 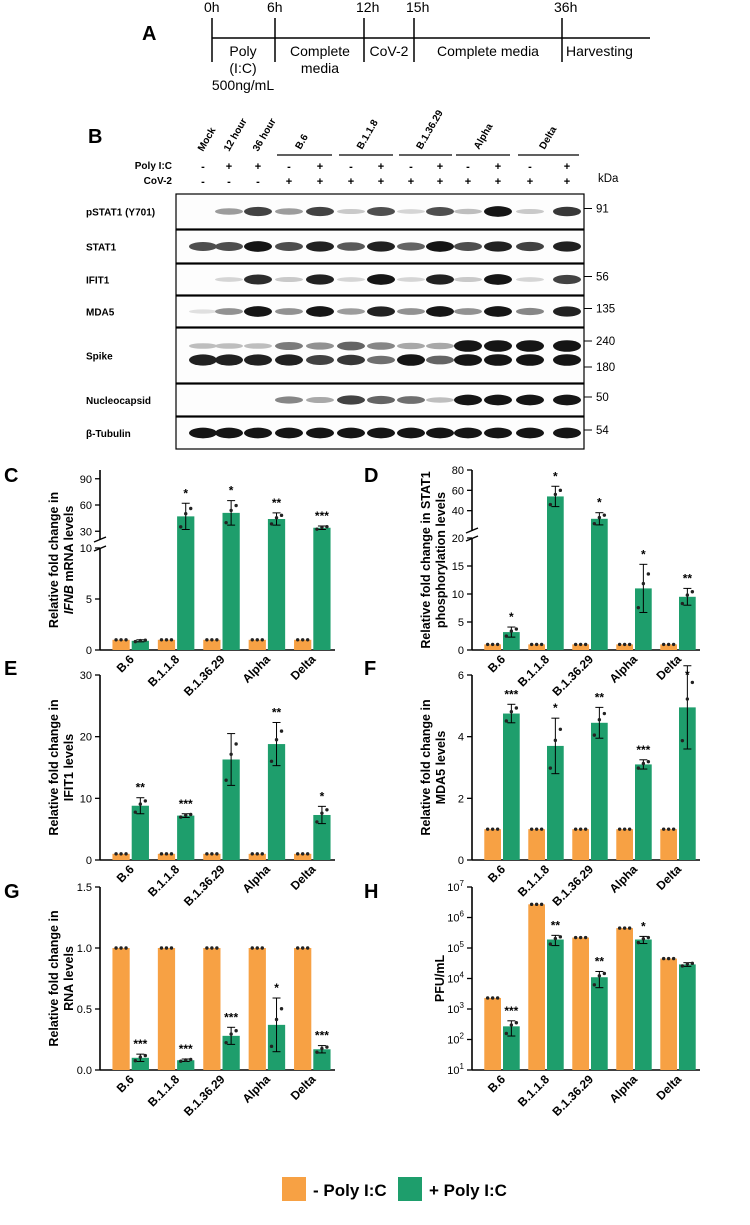 I want to click on group-label: B.1.1.8, so click(x=368, y=135).